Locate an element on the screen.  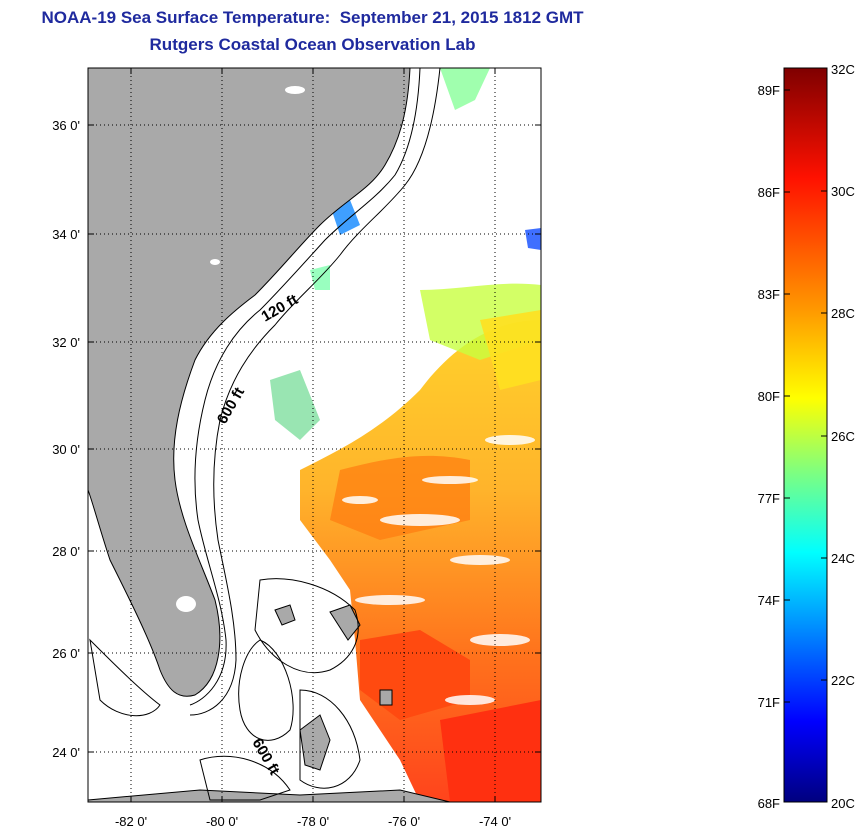
lake-okeechobee is located at coordinates (186, 604).